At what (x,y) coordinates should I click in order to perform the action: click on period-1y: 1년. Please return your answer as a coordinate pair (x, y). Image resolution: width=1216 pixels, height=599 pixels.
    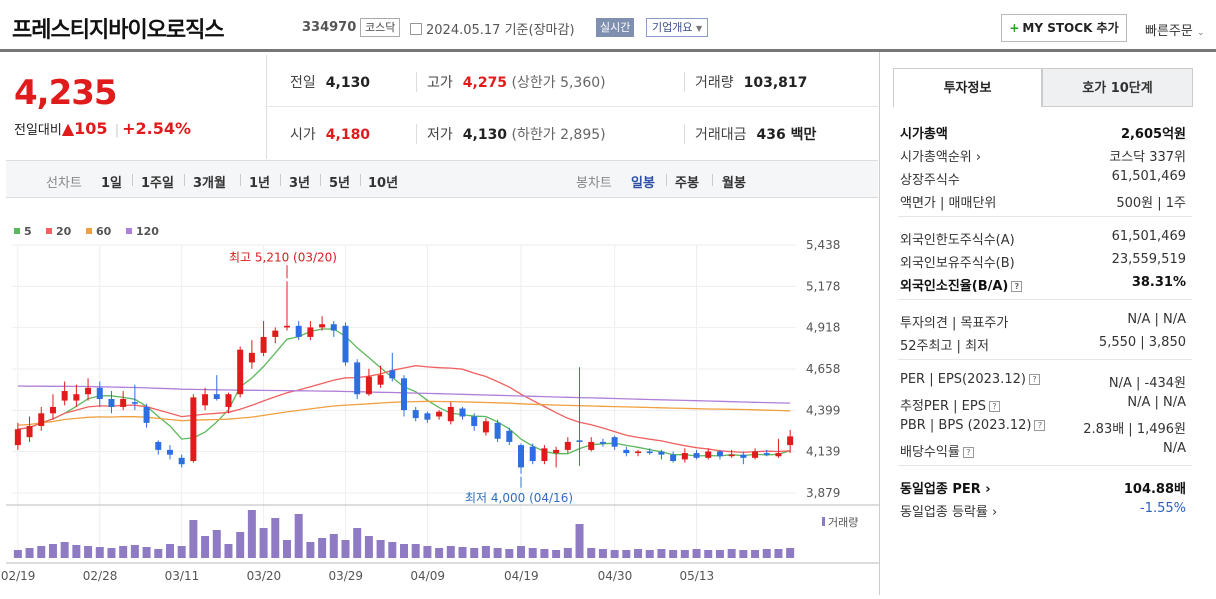
    Looking at the image, I should click on (260, 183).